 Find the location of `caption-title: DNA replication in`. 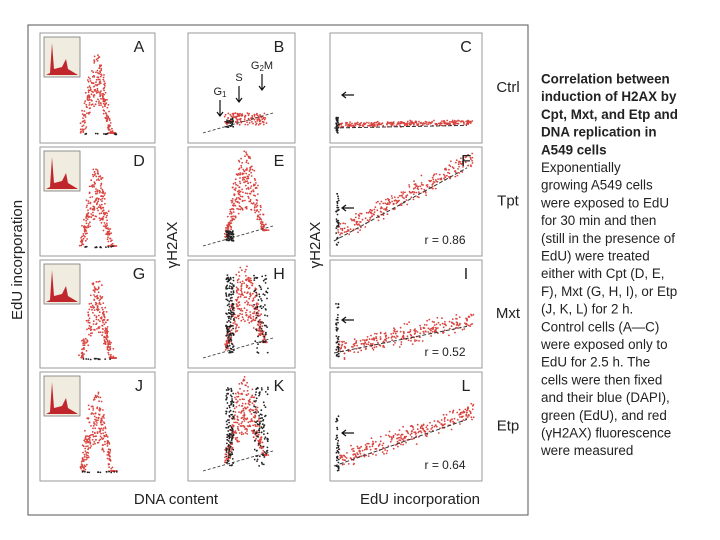

caption-title: DNA replication in is located at coordinates (599, 132).